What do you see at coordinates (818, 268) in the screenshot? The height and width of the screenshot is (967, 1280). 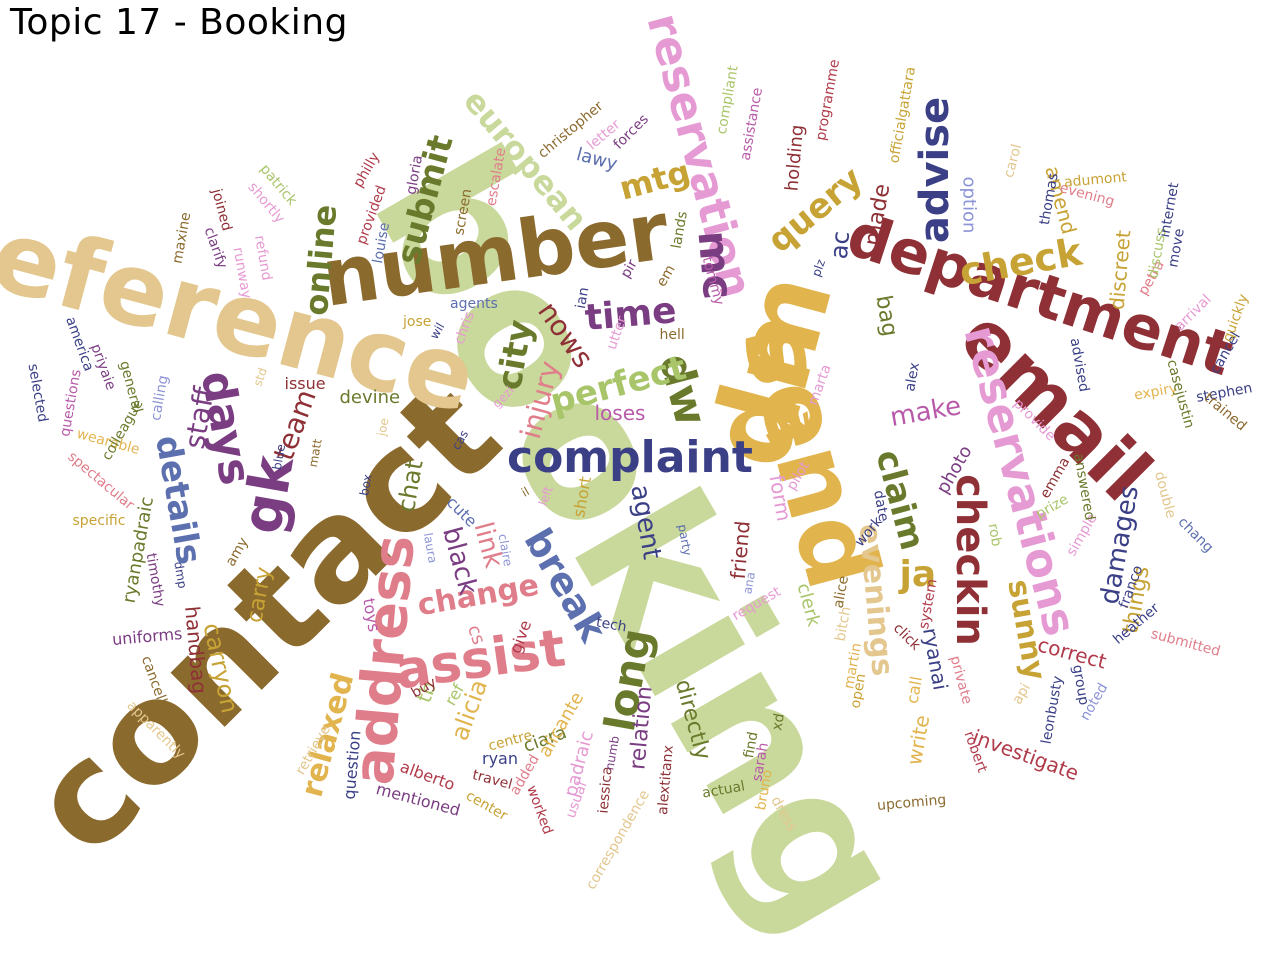 I see `cloud-word: plz` at bounding box center [818, 268].